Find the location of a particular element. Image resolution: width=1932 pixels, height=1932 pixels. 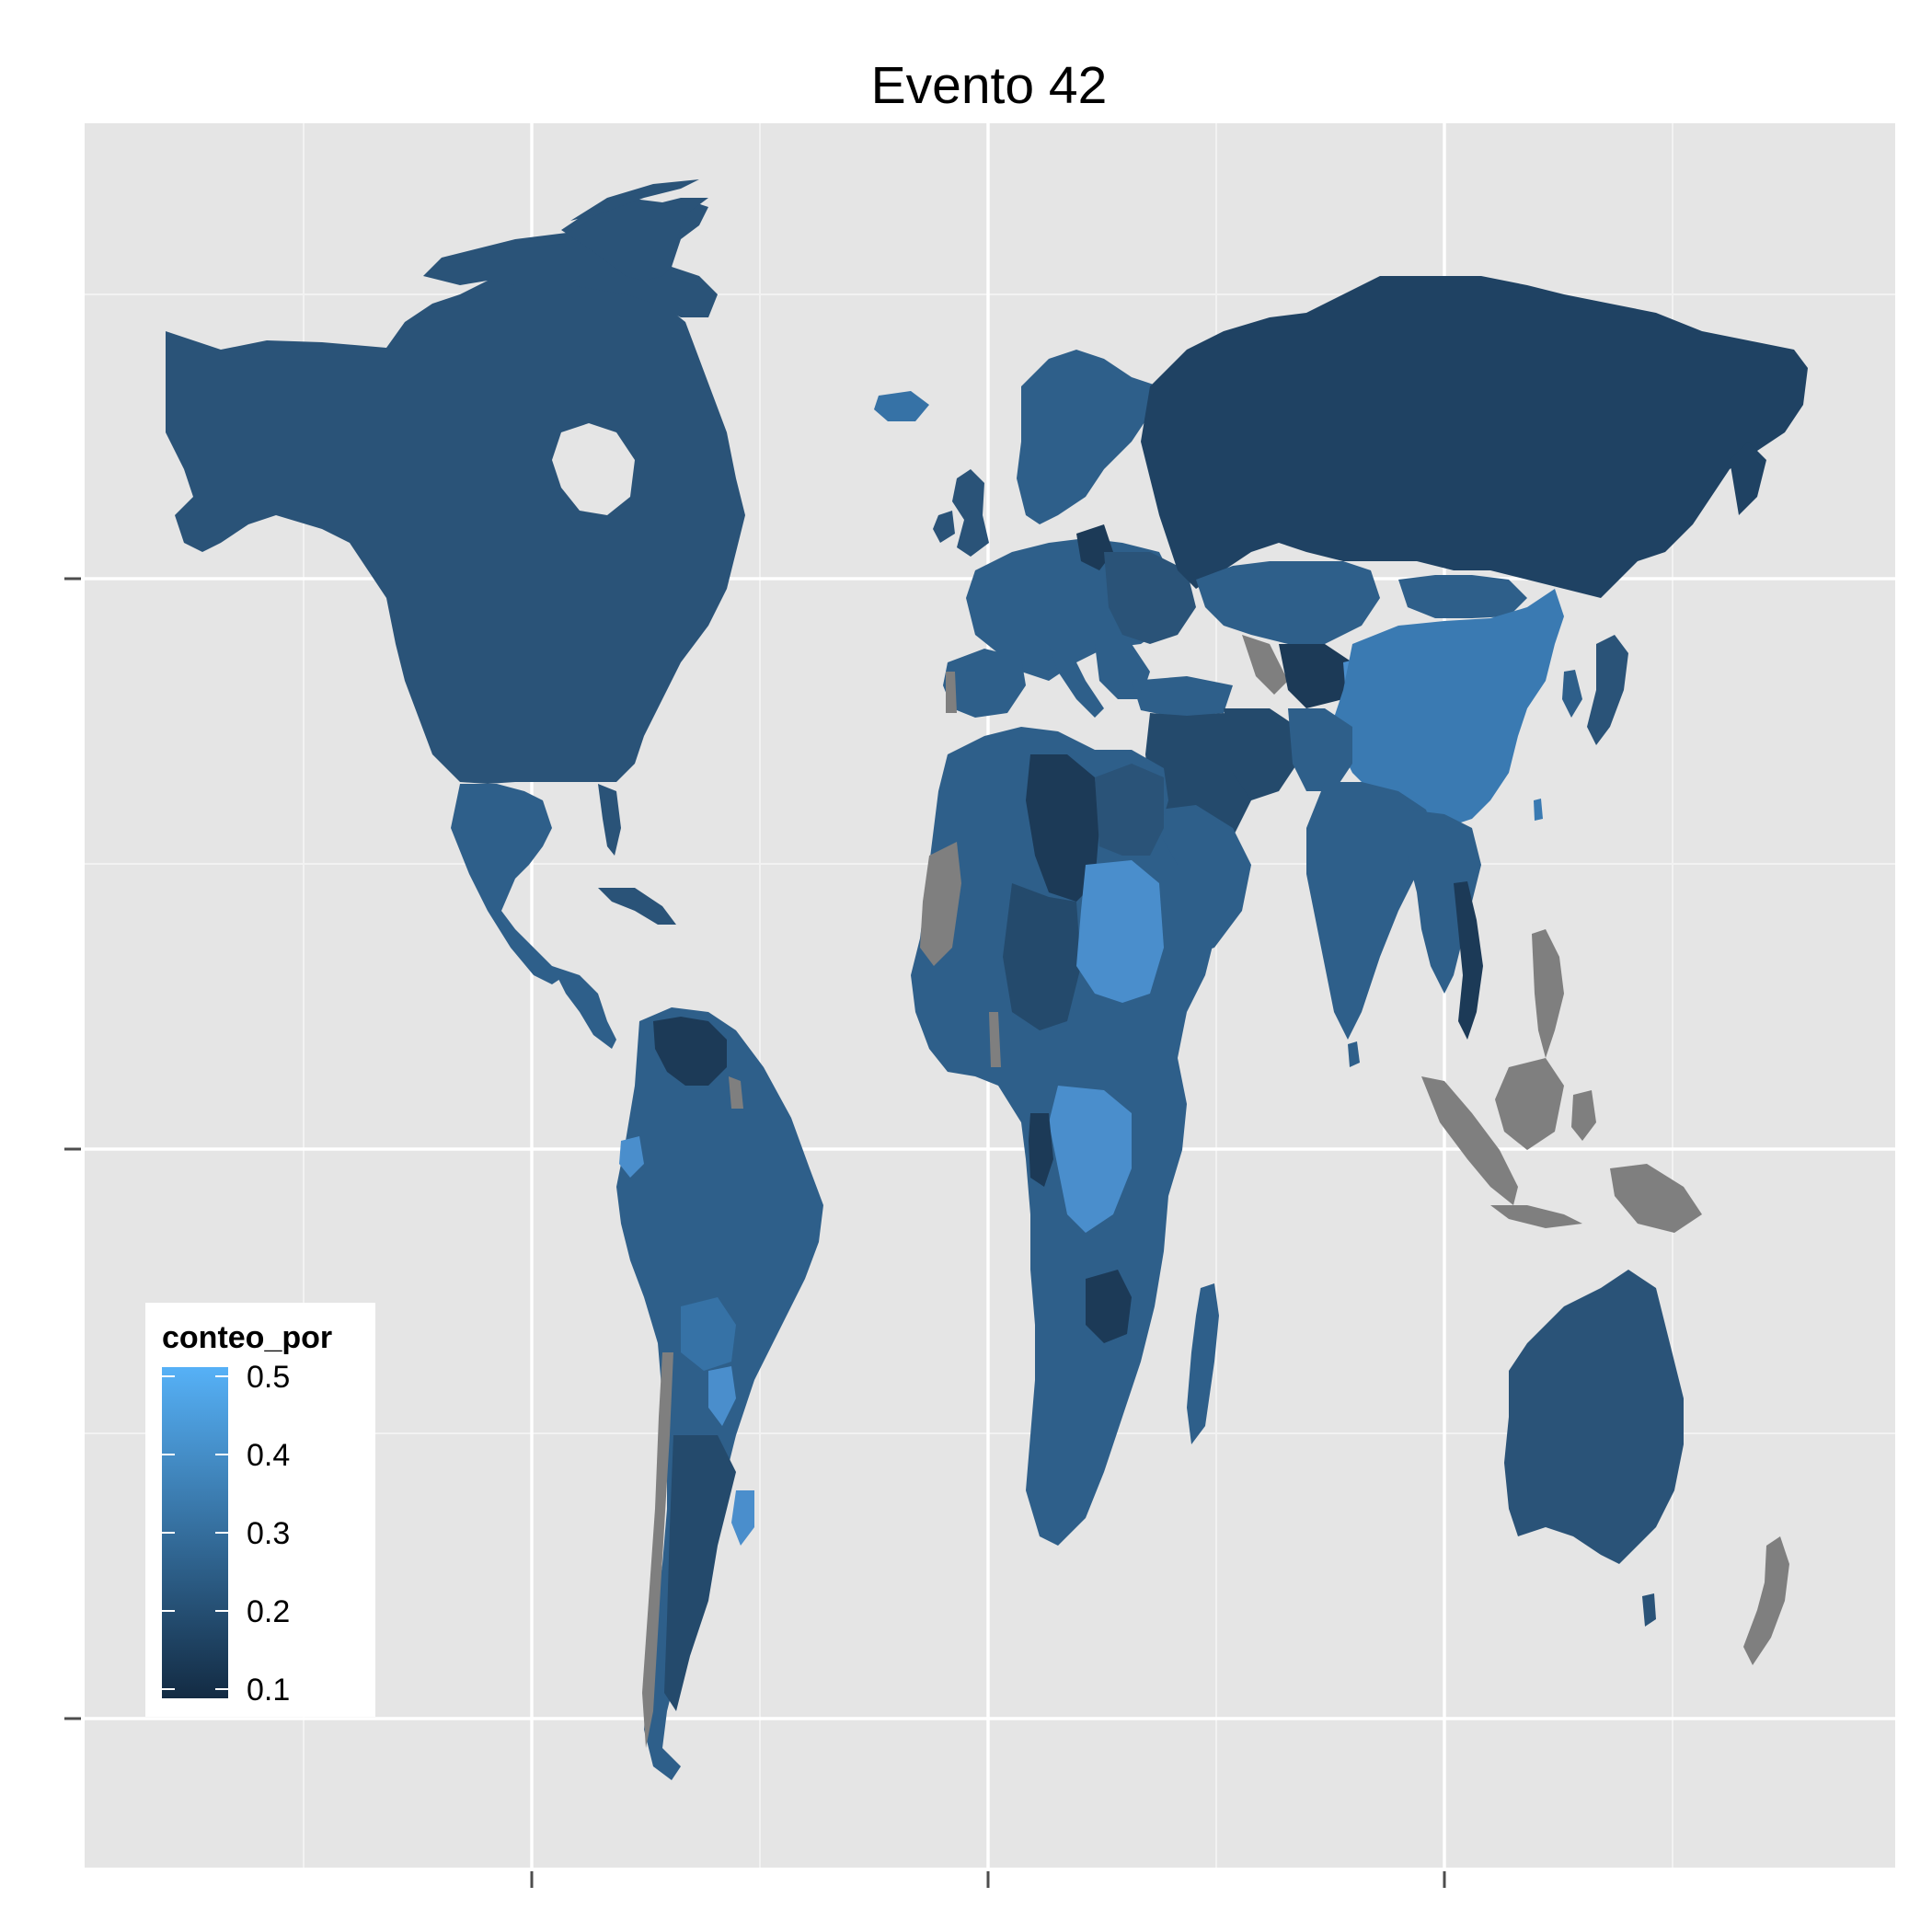

chad-niger is located at coordinates (1042, 956).